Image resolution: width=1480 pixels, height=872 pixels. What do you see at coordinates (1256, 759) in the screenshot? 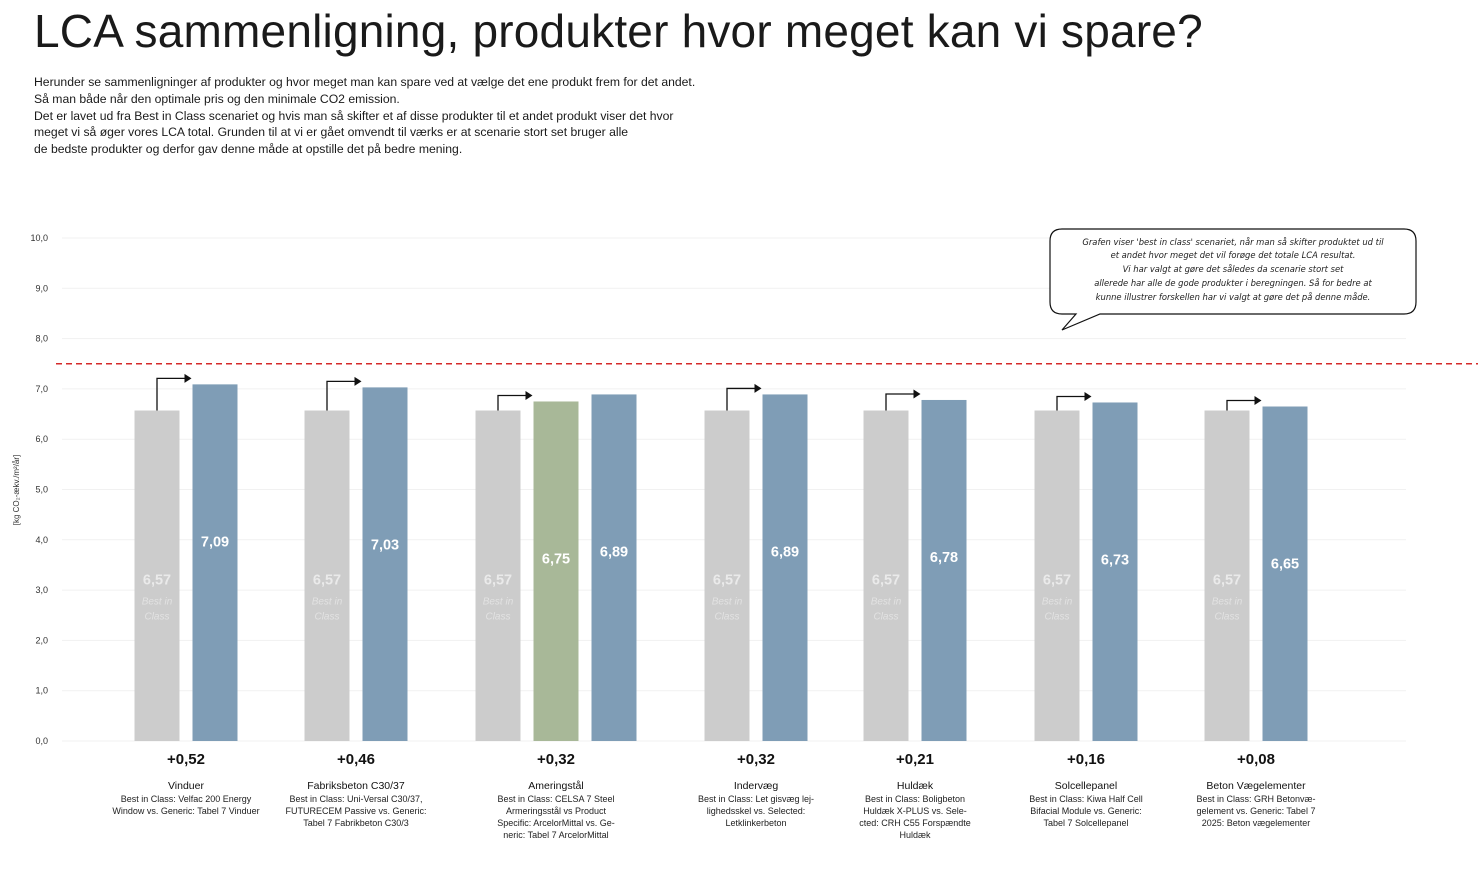
I see `delta-label: +0,08` at bounding box center [1256, 759].